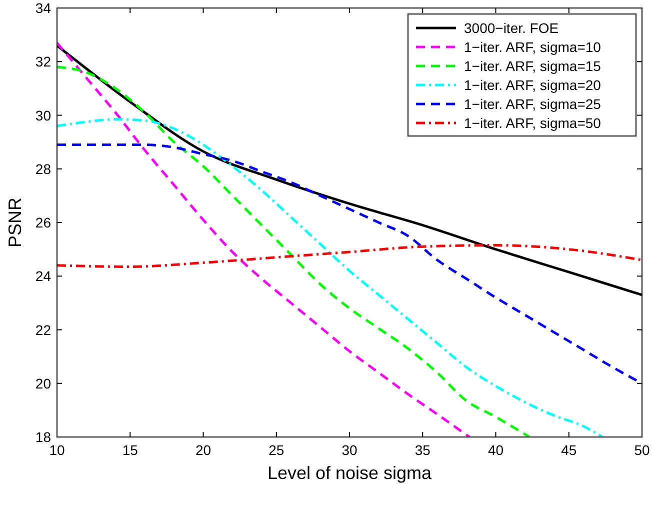  I want to click on legend-label: 1−iter. ARF, sigma=15, so click(533, 66).